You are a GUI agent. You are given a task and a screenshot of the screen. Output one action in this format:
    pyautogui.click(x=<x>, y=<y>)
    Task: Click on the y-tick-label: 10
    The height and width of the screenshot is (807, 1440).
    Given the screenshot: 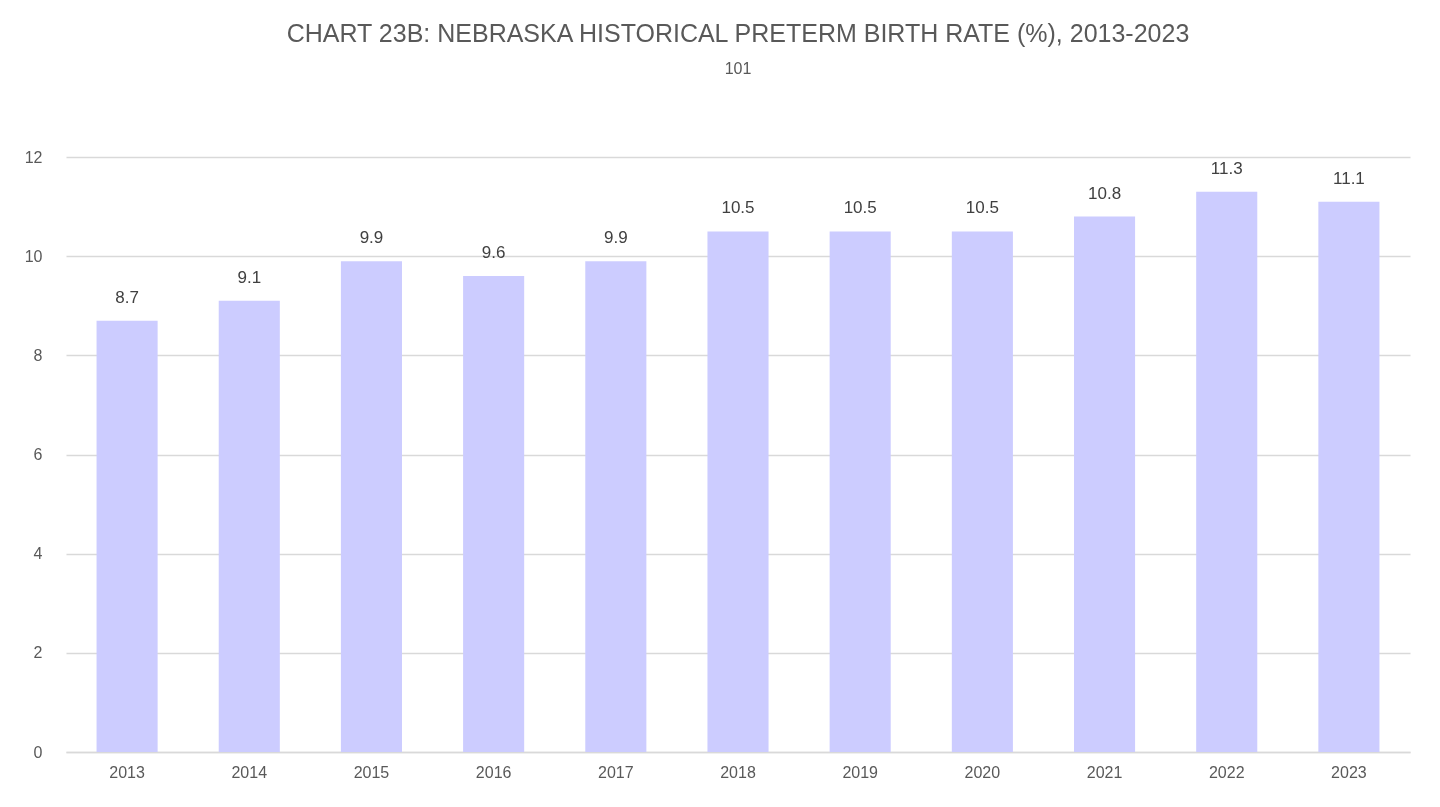 What is the action you would take?
    pyautogui.click(x=33, y=256)
    